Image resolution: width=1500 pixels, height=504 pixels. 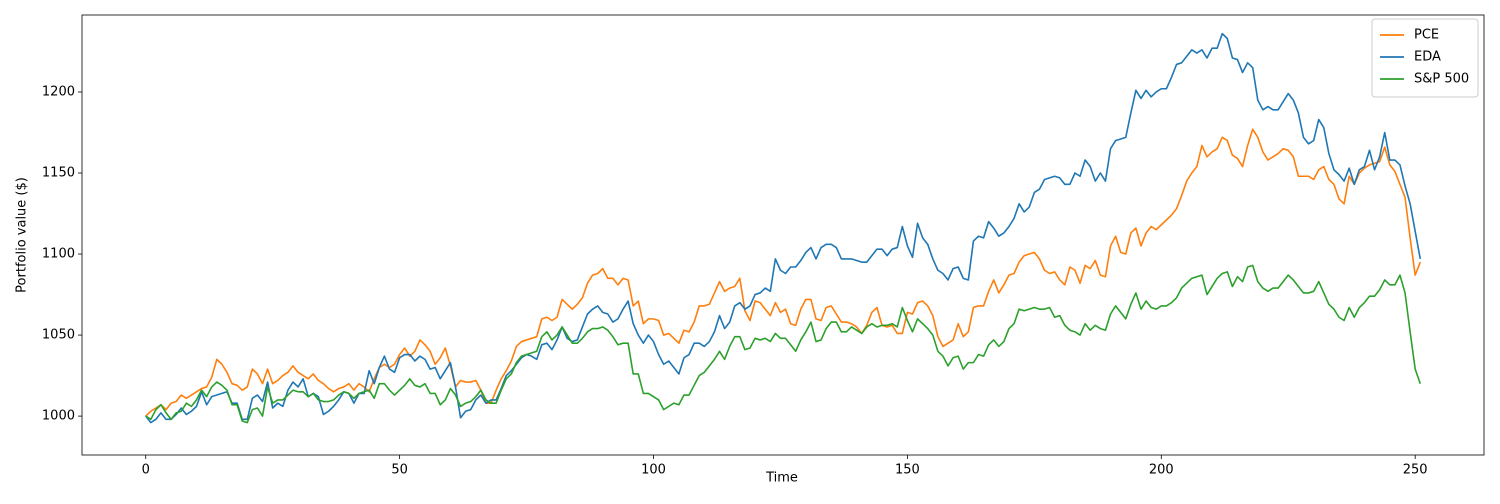 What do you see at coordinates (653, 470) in the screenshot?
I see `x-tick-label: 100` at bounding box center [653, 470].